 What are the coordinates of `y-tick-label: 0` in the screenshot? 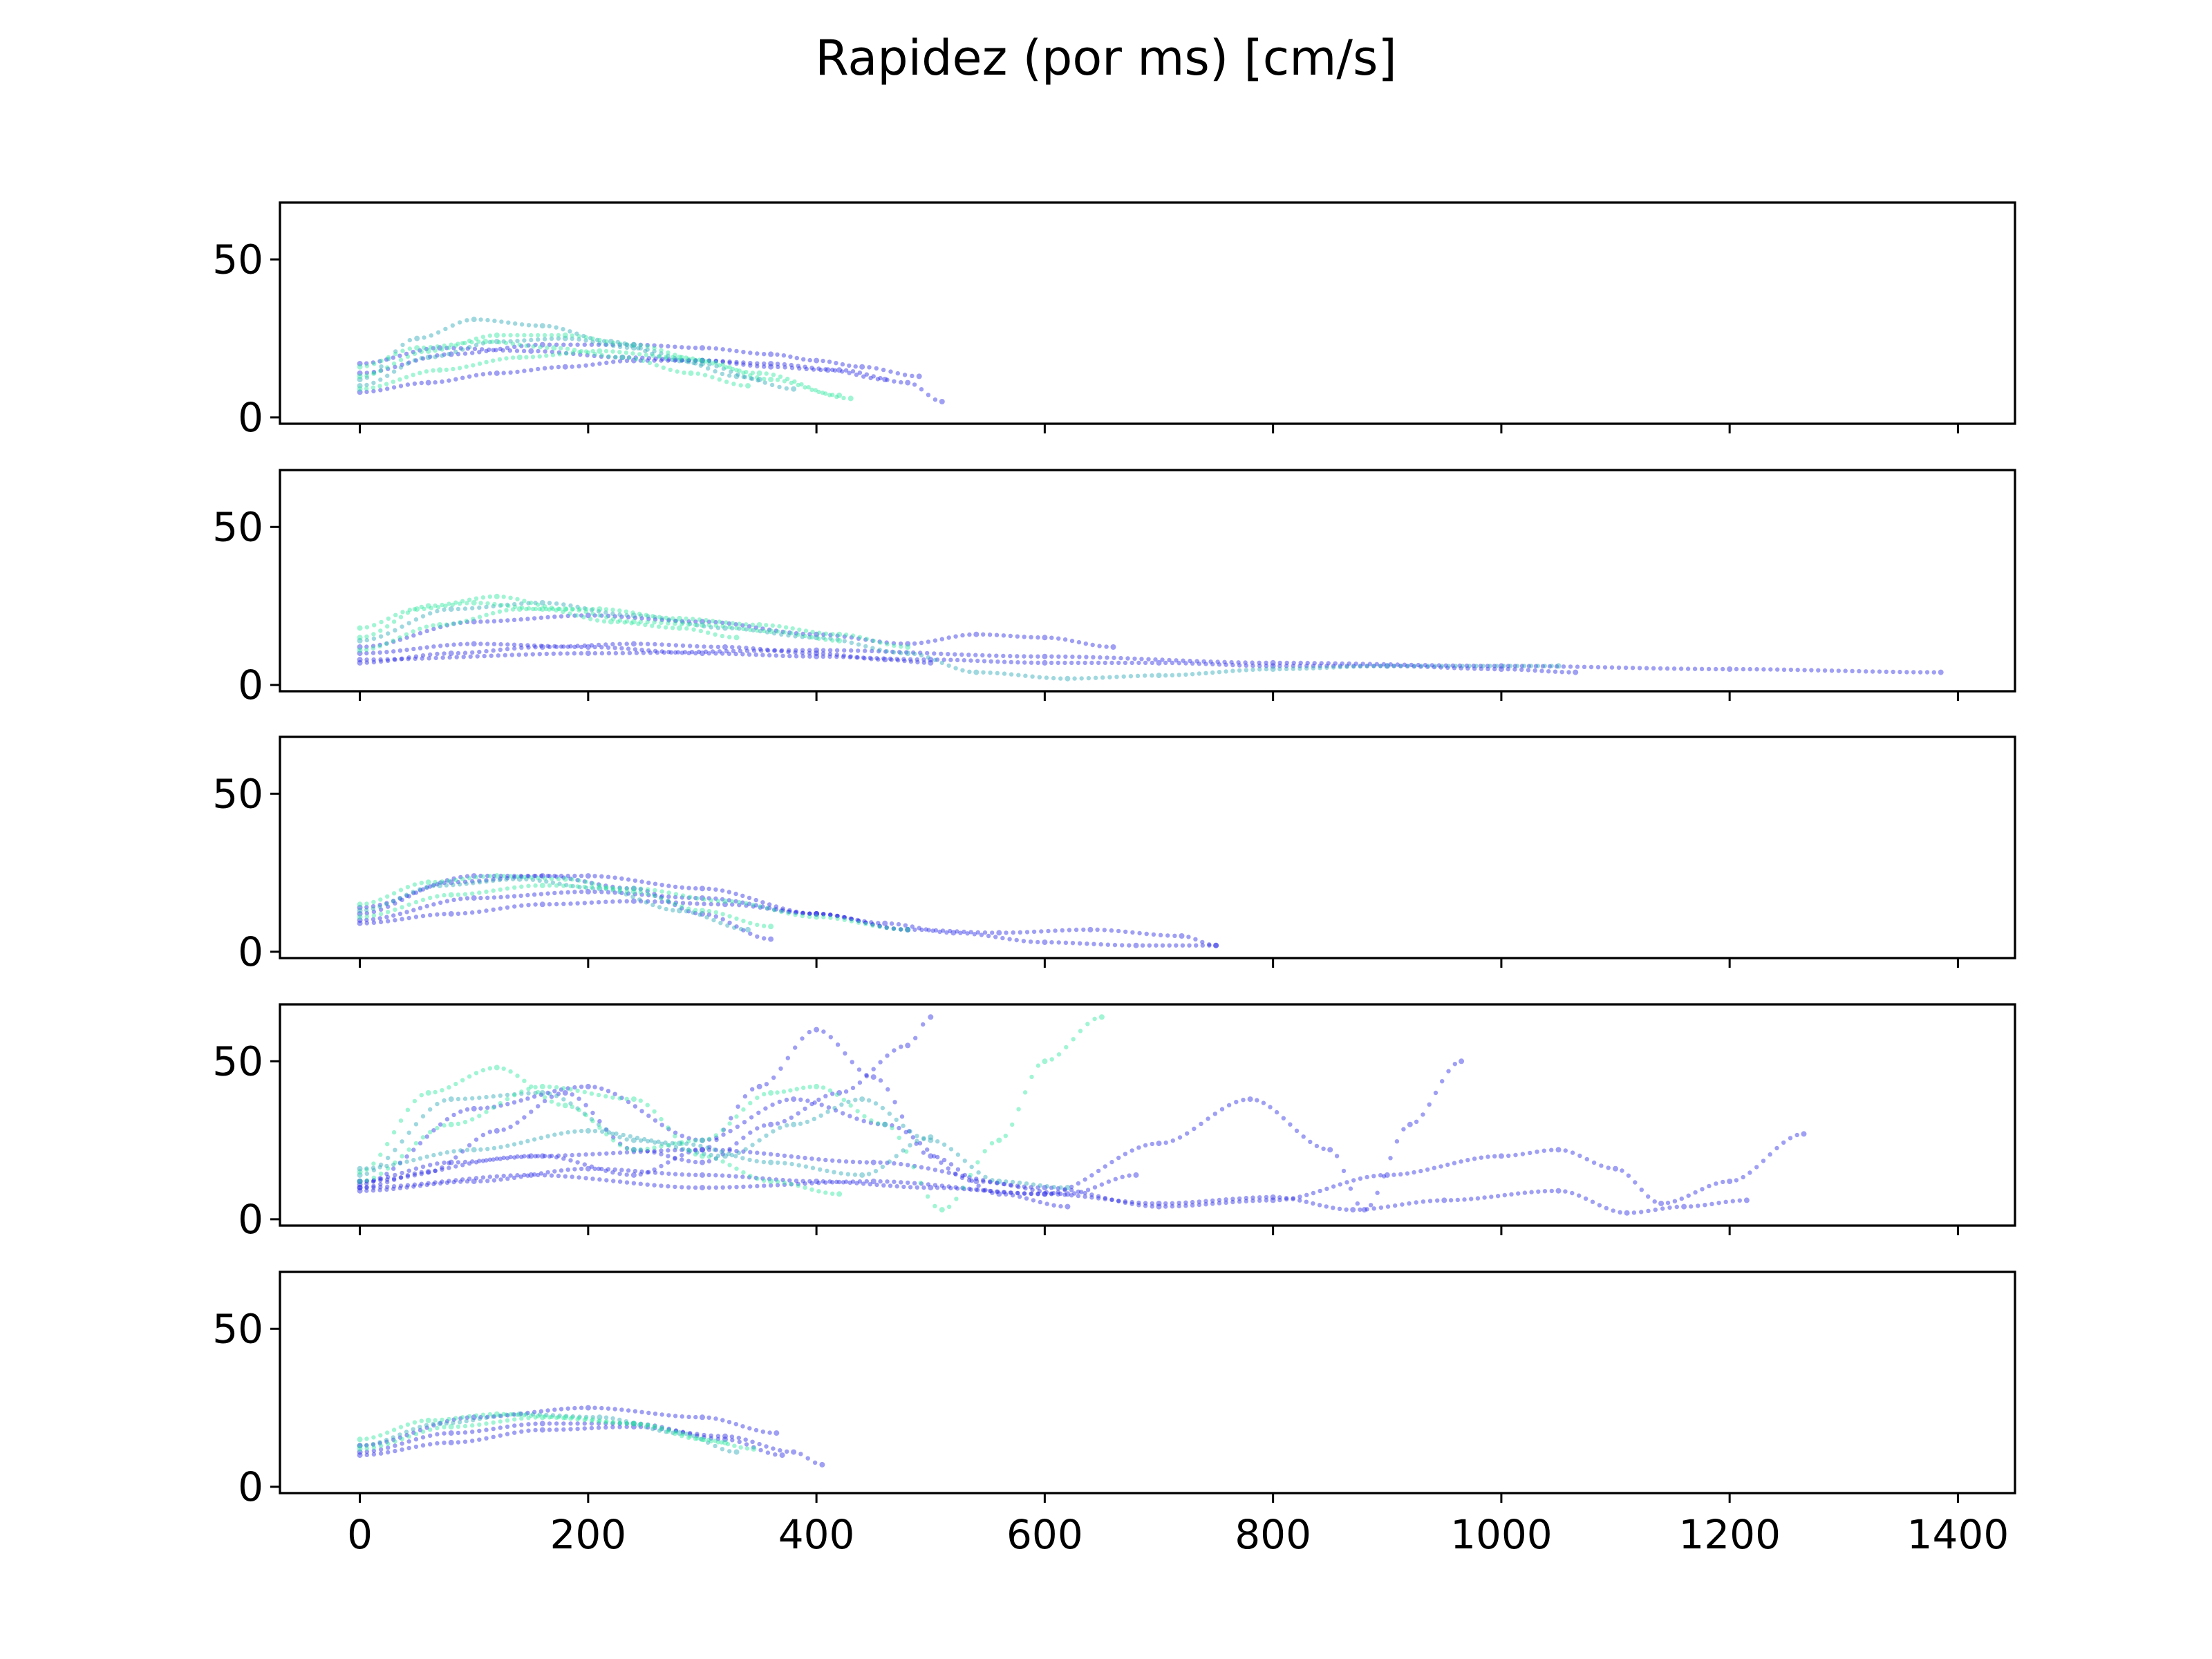 It's located at (250, 951).